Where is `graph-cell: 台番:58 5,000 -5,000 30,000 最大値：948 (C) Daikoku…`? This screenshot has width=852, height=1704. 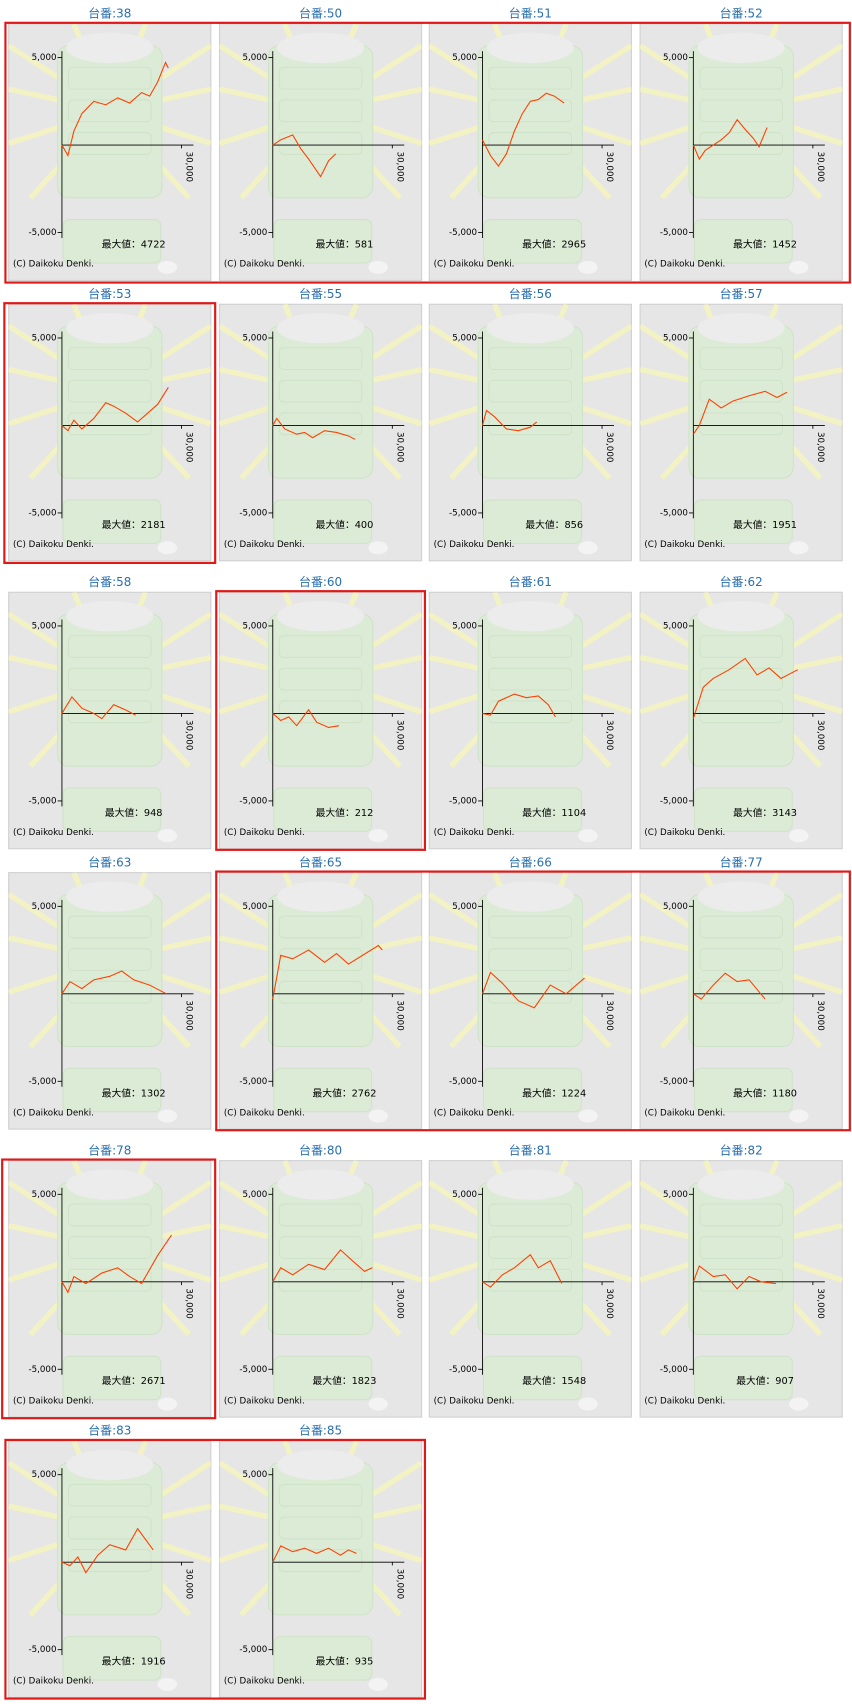
graph-cell: 台番:58 5,000 -5,000 30,000 最大値：948 (C) Daikoku… is located at coordinates (110, 712).